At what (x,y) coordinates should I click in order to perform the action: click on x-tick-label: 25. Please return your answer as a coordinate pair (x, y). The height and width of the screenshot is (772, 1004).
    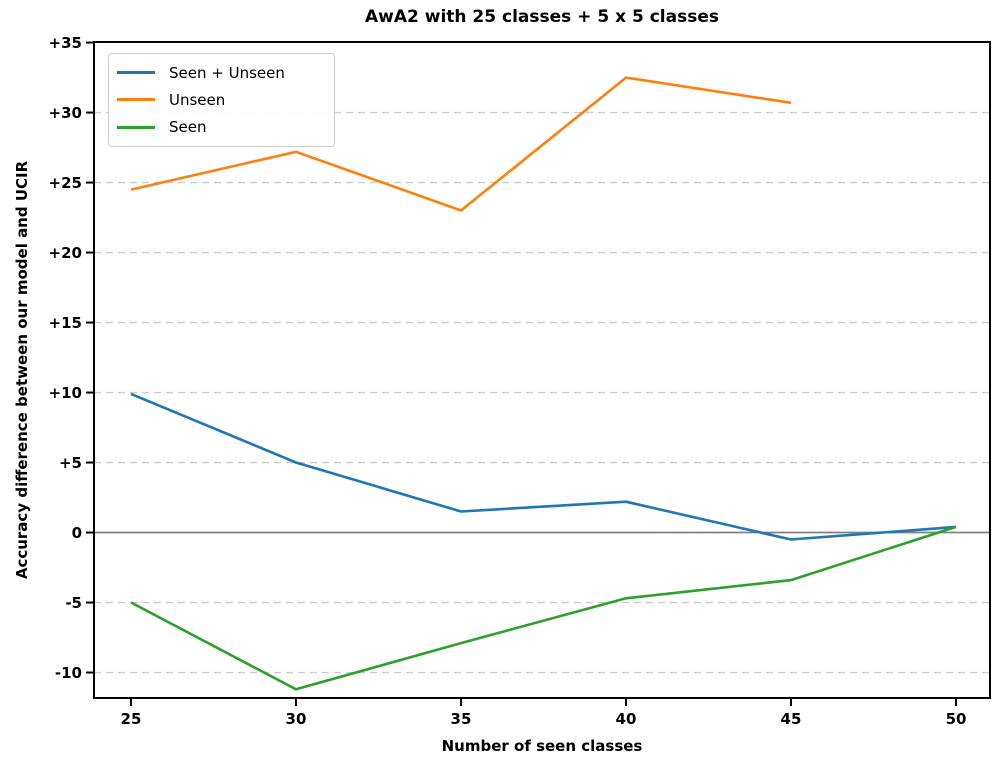
    Looking at the image, I should click on (131, 719).